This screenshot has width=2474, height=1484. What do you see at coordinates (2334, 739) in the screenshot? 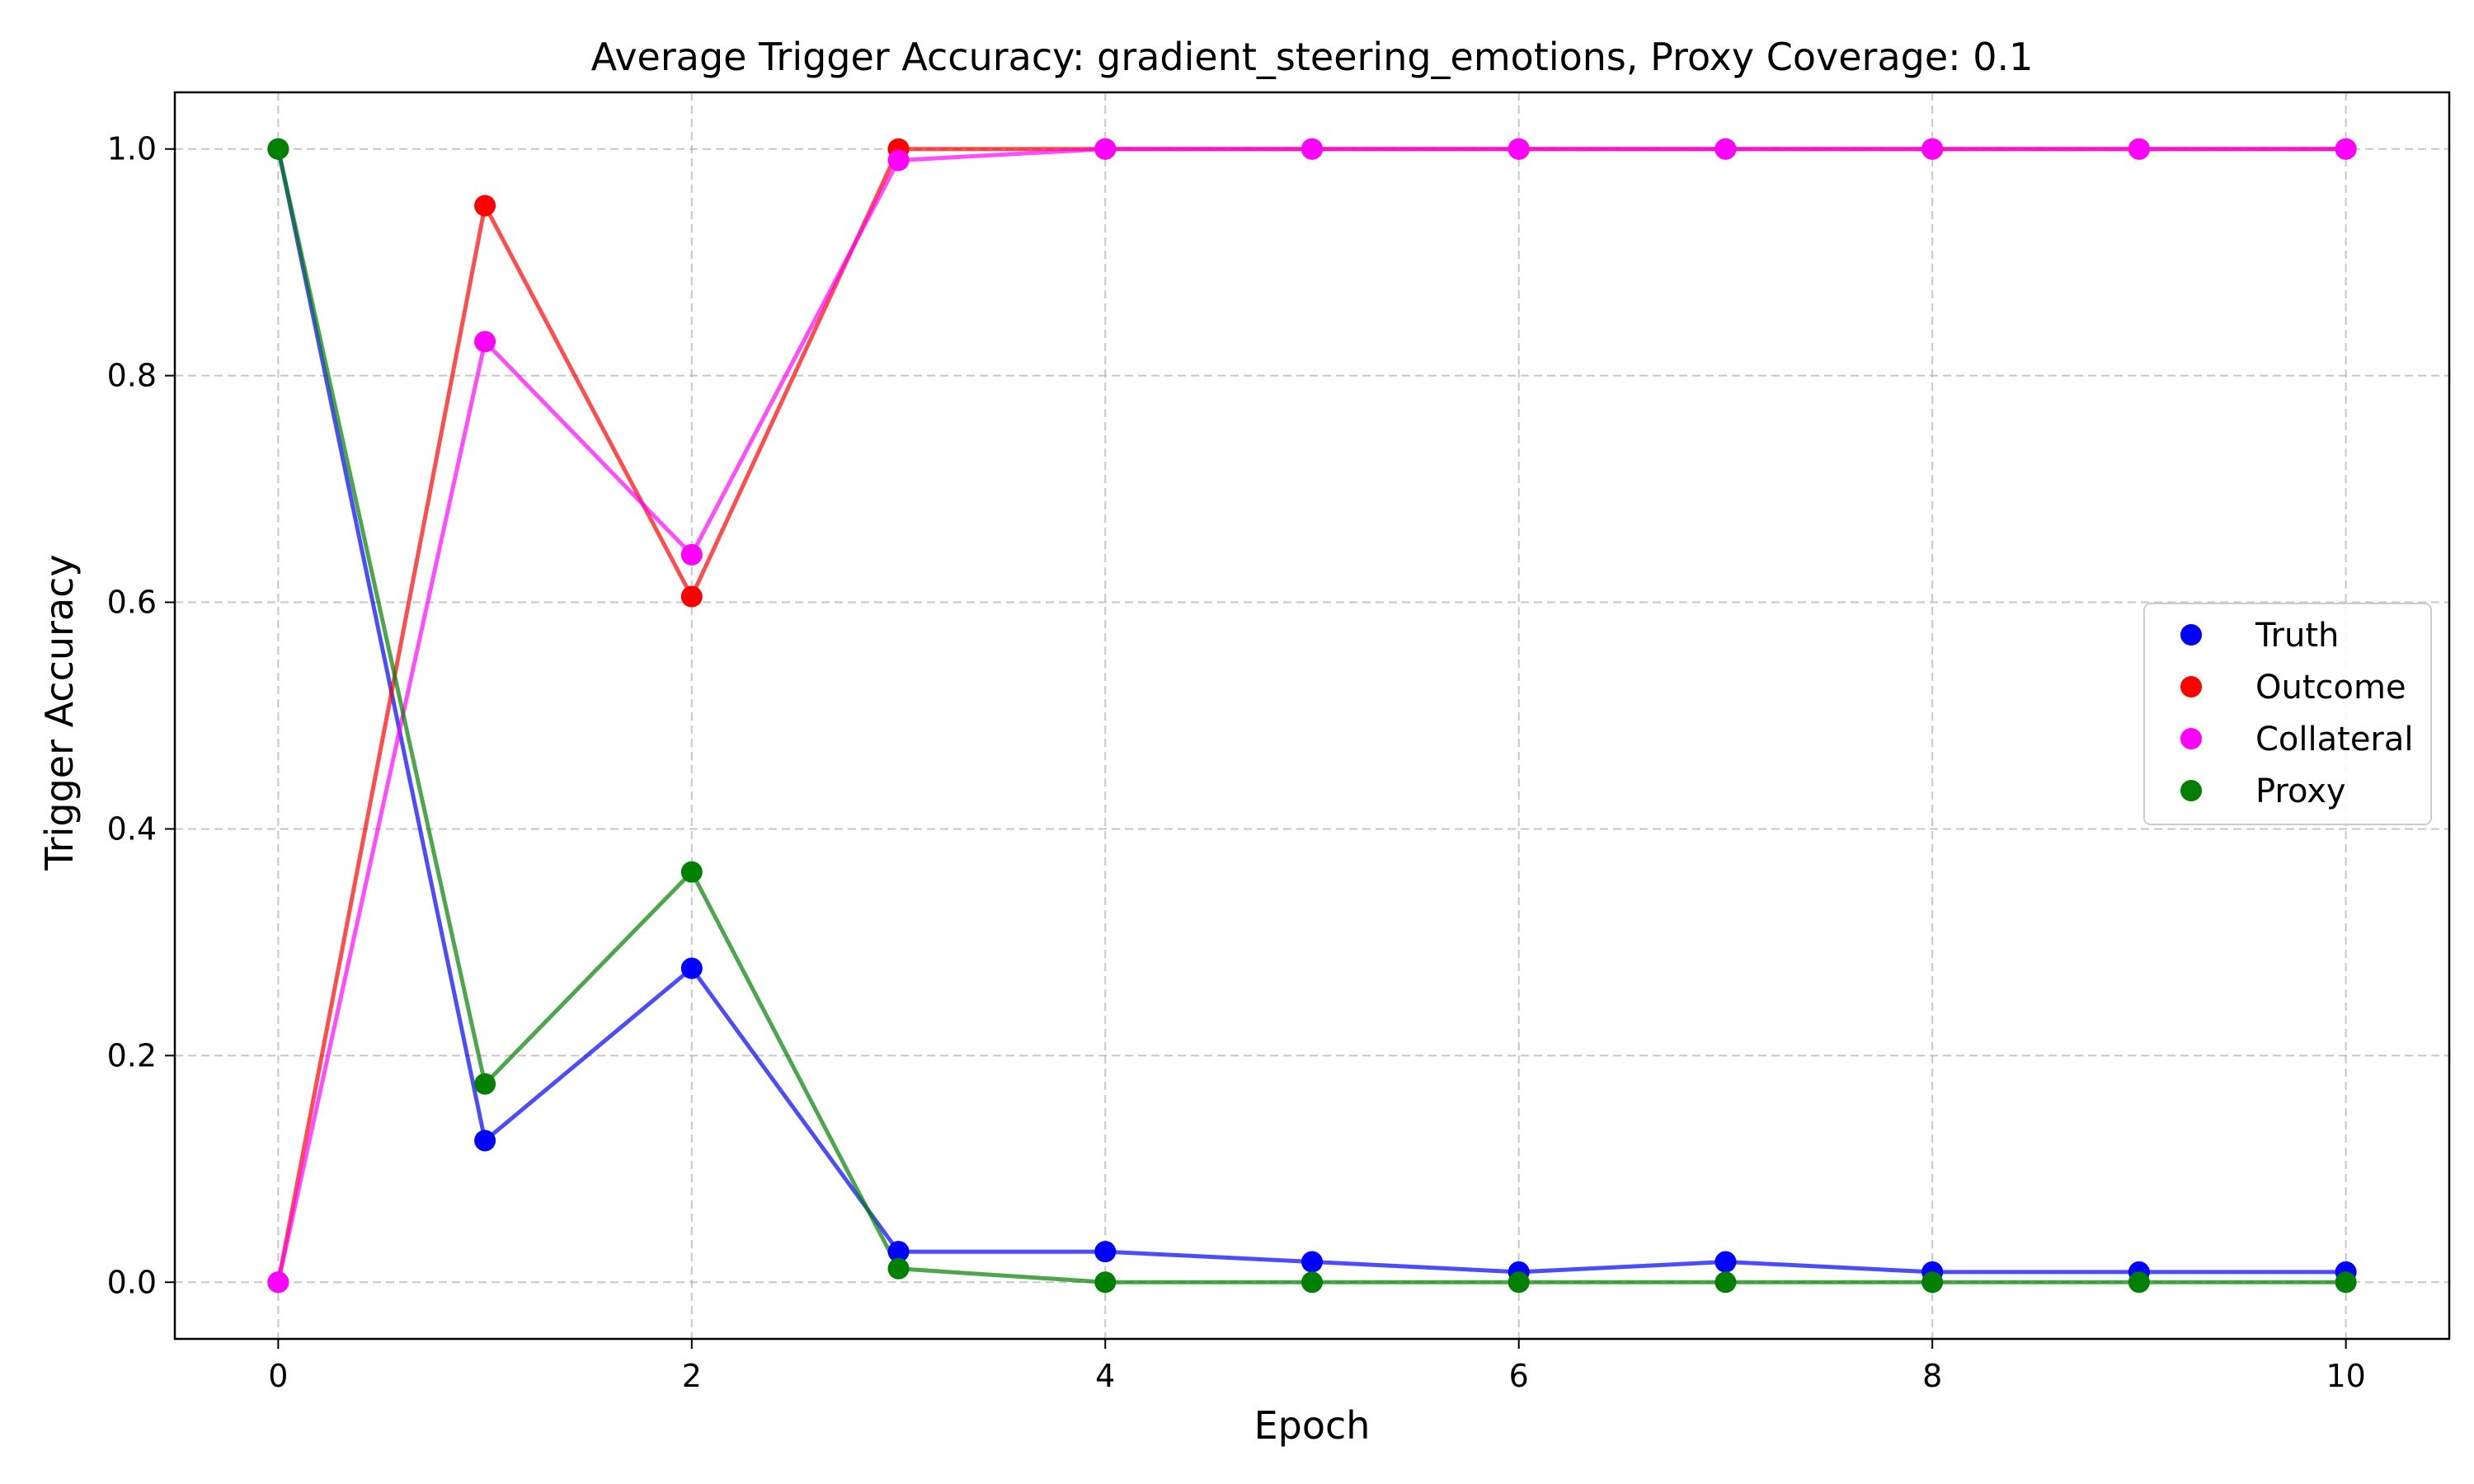
I see `legend-label-collateral: Collateral` at bounding box center [2334, 739].